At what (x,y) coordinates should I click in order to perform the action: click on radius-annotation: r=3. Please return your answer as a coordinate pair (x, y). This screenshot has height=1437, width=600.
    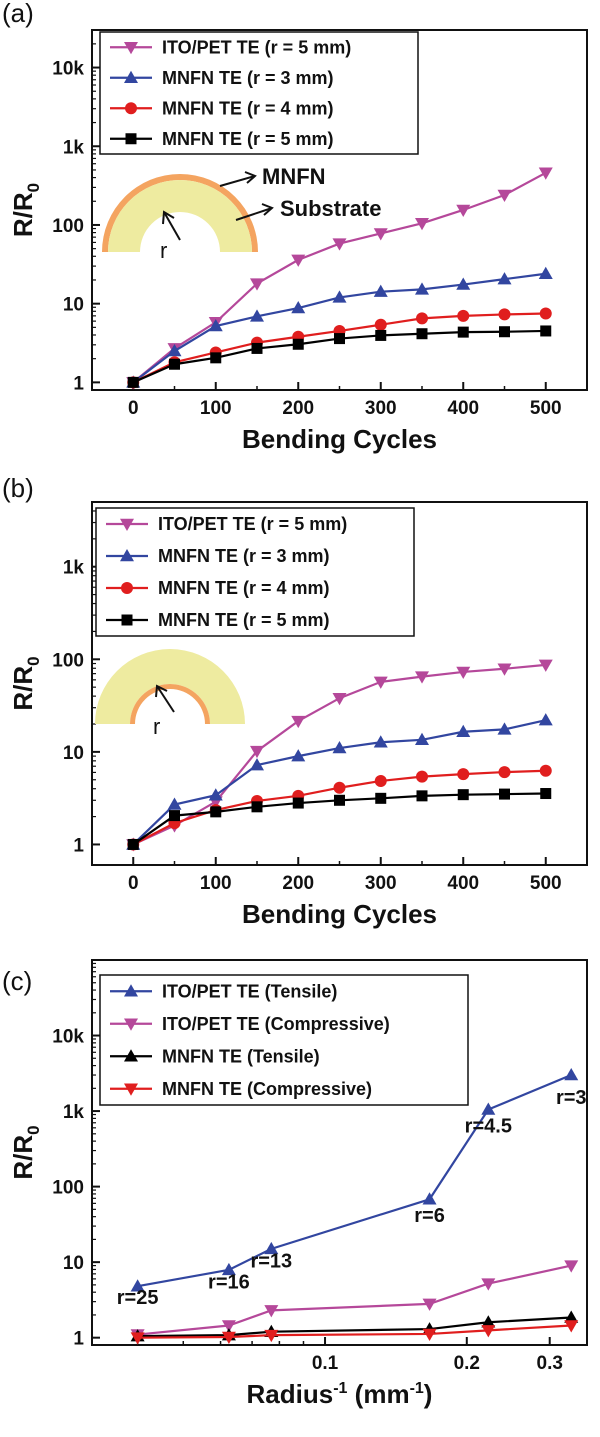
    Looking at the image, I should click on (571, 1098).